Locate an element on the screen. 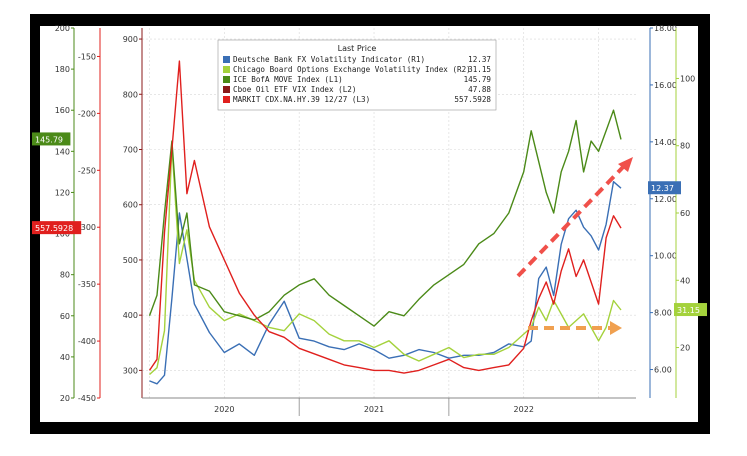 The width and height of the screenshot is (747, 456). tick-label-L1: 180 is located at coordinates (62, 69).